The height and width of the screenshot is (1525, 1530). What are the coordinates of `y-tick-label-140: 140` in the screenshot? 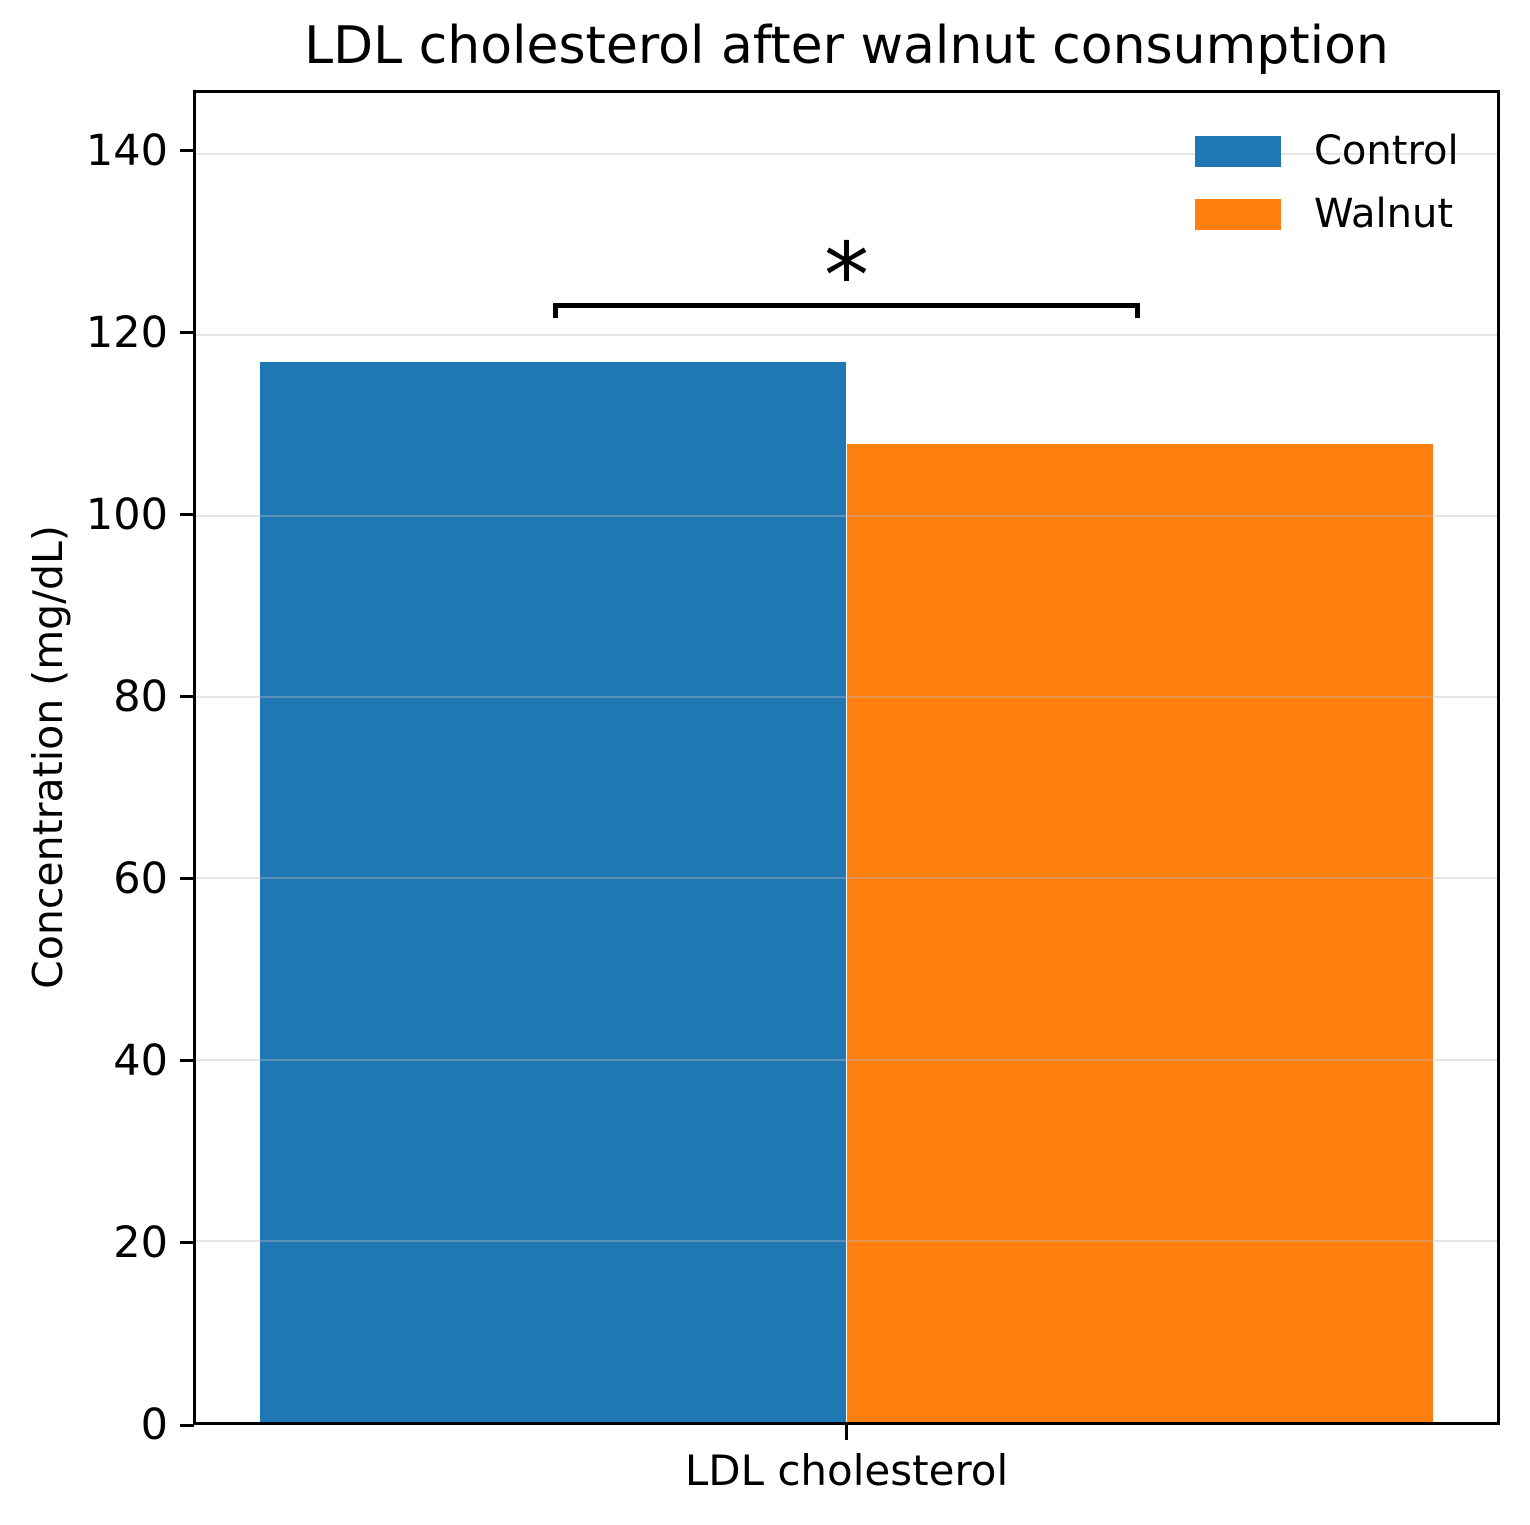 It's located at (126, 150).